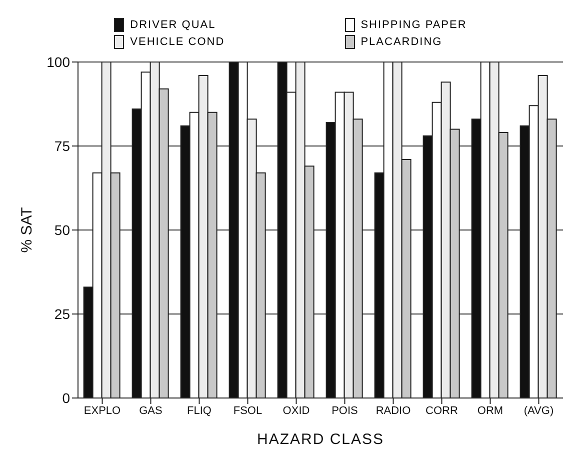  Describe the element at coordinates (177, 42) in the screenshot. I see `legend-label: VEHICLE COND` at that location.